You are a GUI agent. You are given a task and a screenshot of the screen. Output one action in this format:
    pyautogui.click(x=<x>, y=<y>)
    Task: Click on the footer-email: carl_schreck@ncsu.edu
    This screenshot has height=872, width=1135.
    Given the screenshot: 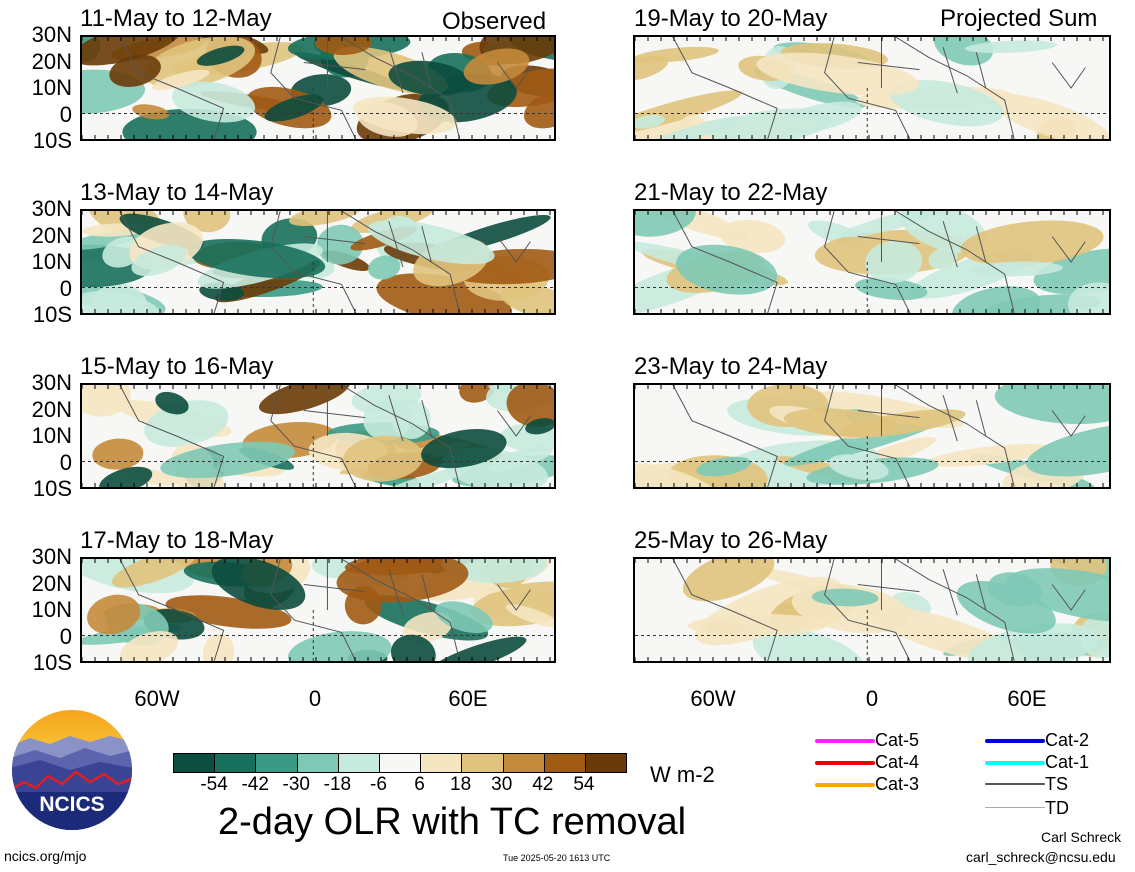 What is the action you would take?
    pyautogui.click(x=1041, y=857)
    